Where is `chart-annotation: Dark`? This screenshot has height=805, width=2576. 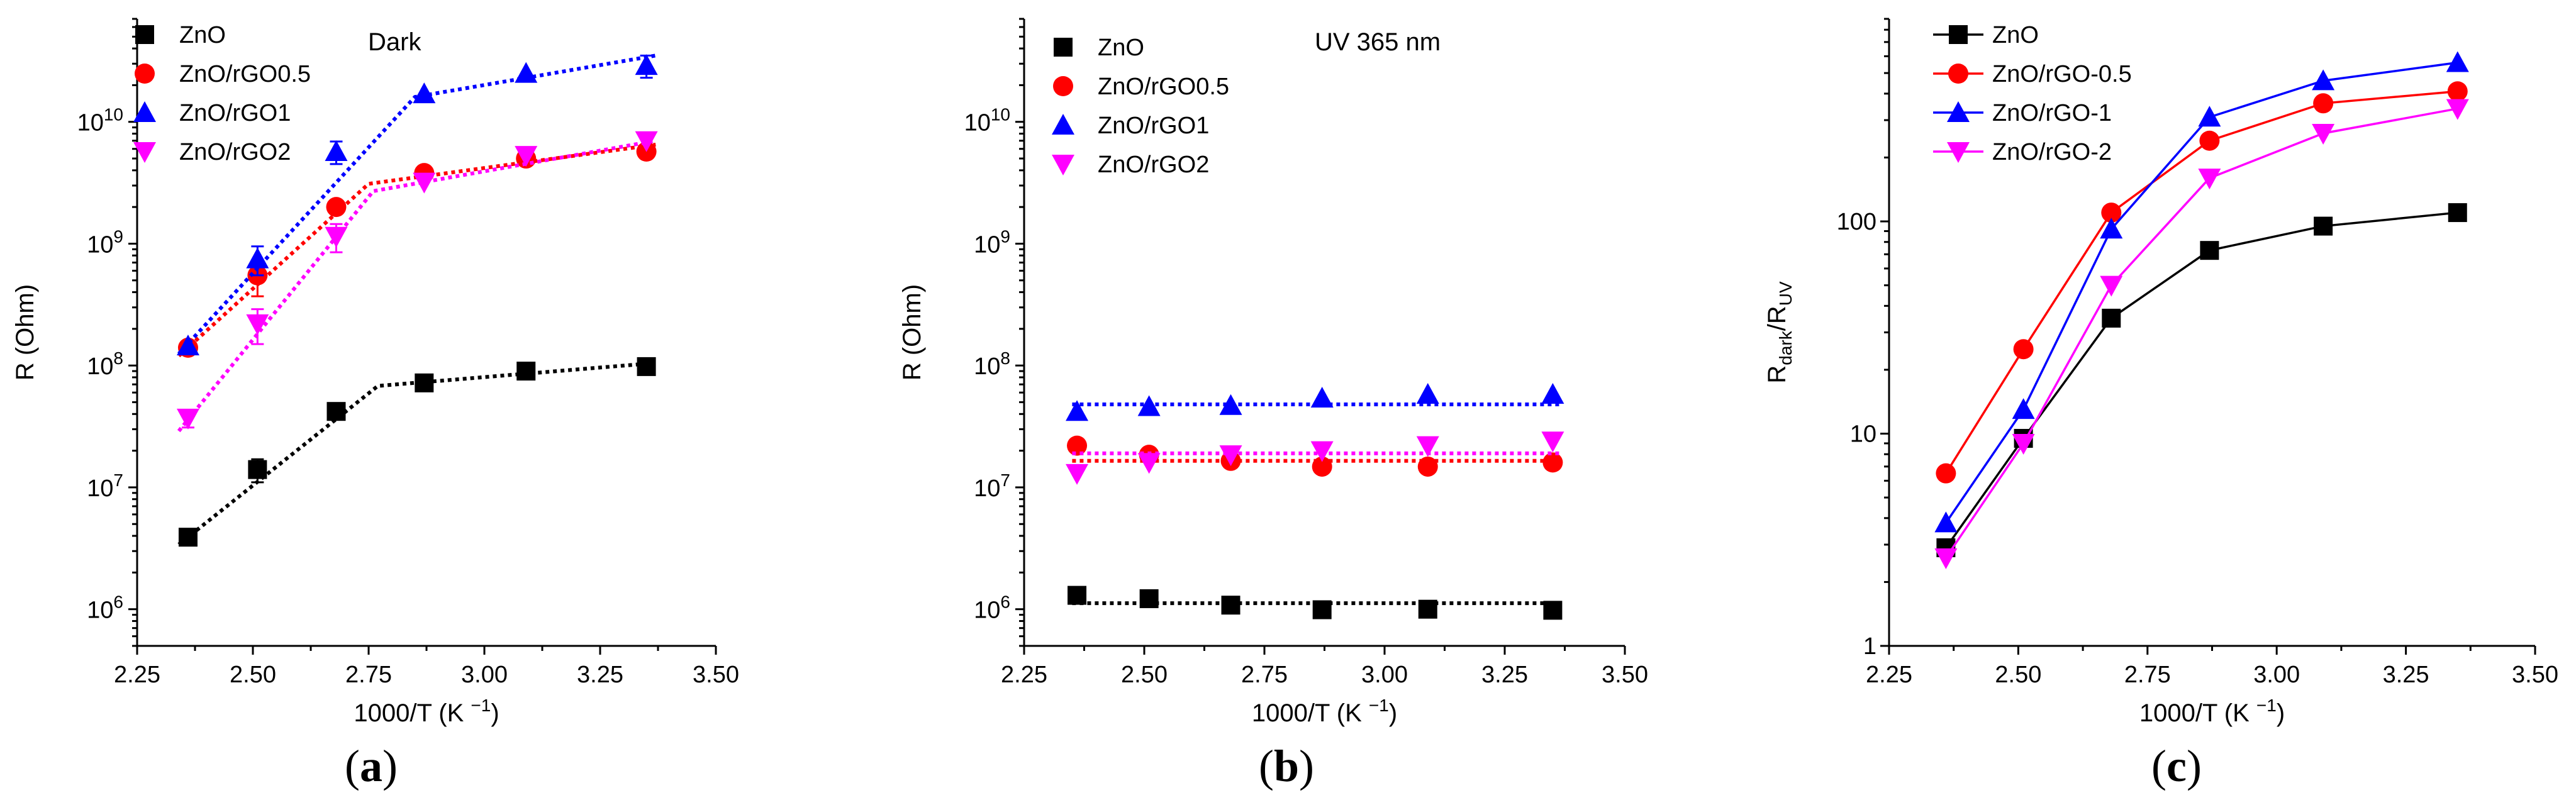 chart-annotation: Dark is located at coordinates (394, 42).